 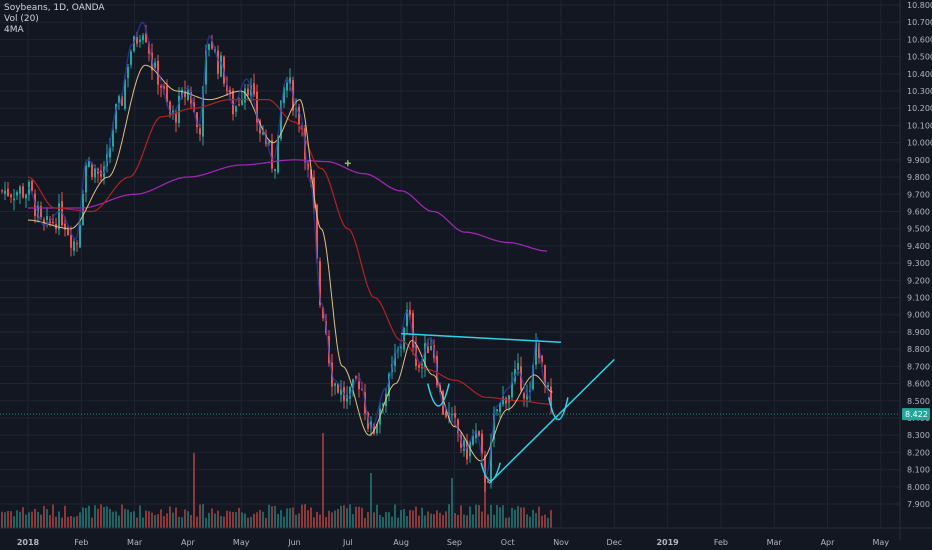 What do you see at coordinates (14, 30) in the screenshot?
I see `indicator-label: 4MA` at bounding box center [14, 30].